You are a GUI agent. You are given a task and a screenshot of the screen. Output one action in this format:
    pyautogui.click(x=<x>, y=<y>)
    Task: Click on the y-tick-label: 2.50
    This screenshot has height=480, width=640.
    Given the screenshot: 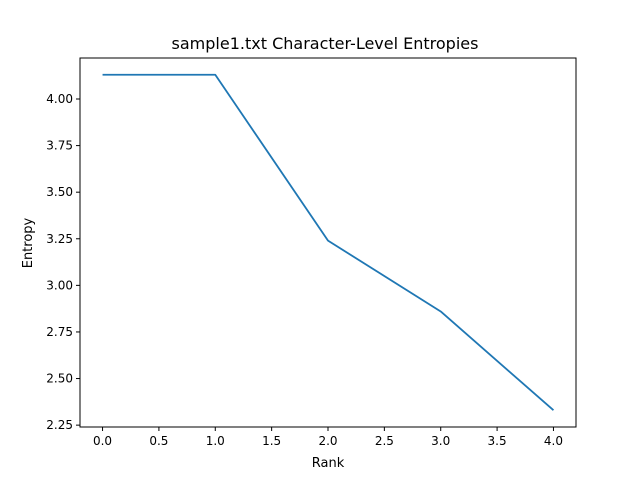 What is the action you would take?
    pyautogui.click(x=59, y=379)
    